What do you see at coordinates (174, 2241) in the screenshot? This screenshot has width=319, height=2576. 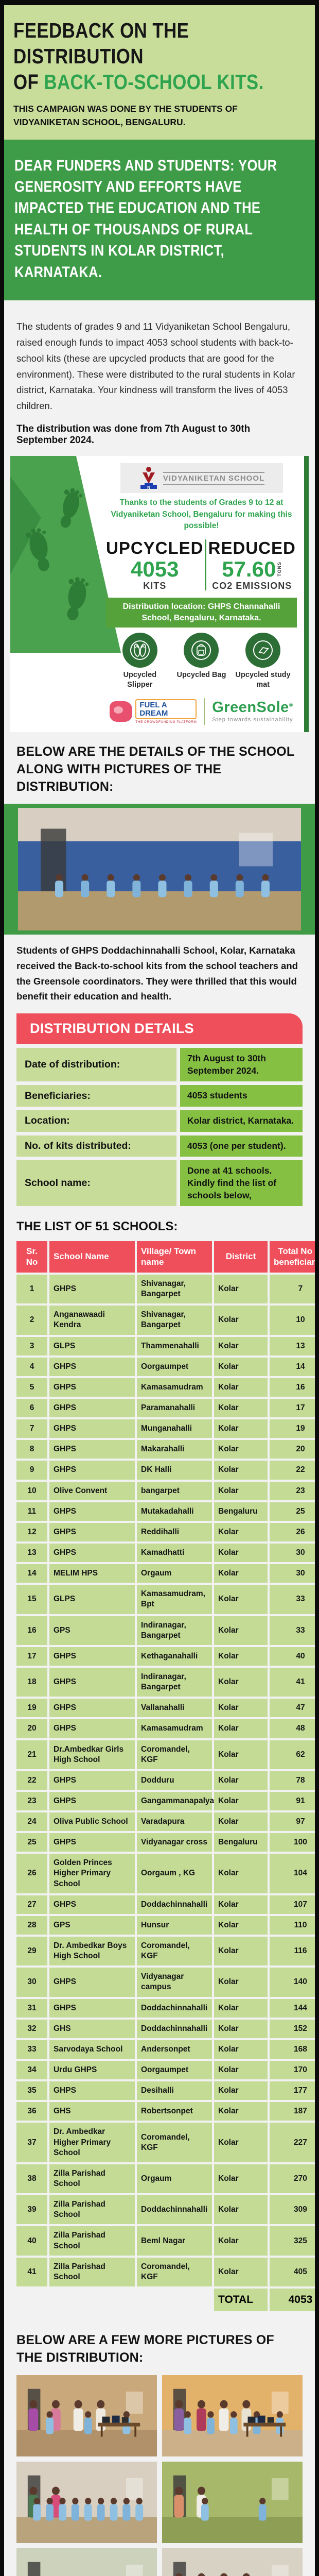 I see `school-row-village: Beml Nagar` at bounding box center [174, 2241].